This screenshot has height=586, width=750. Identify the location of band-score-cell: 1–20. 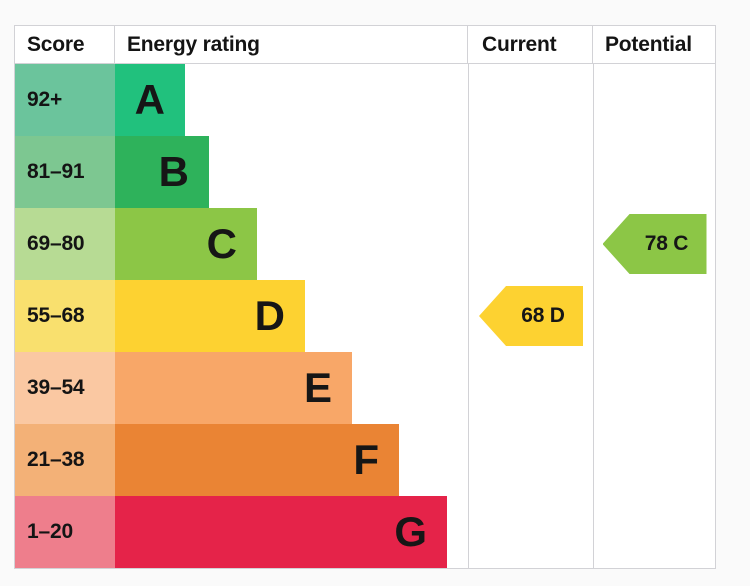
(65, 532).